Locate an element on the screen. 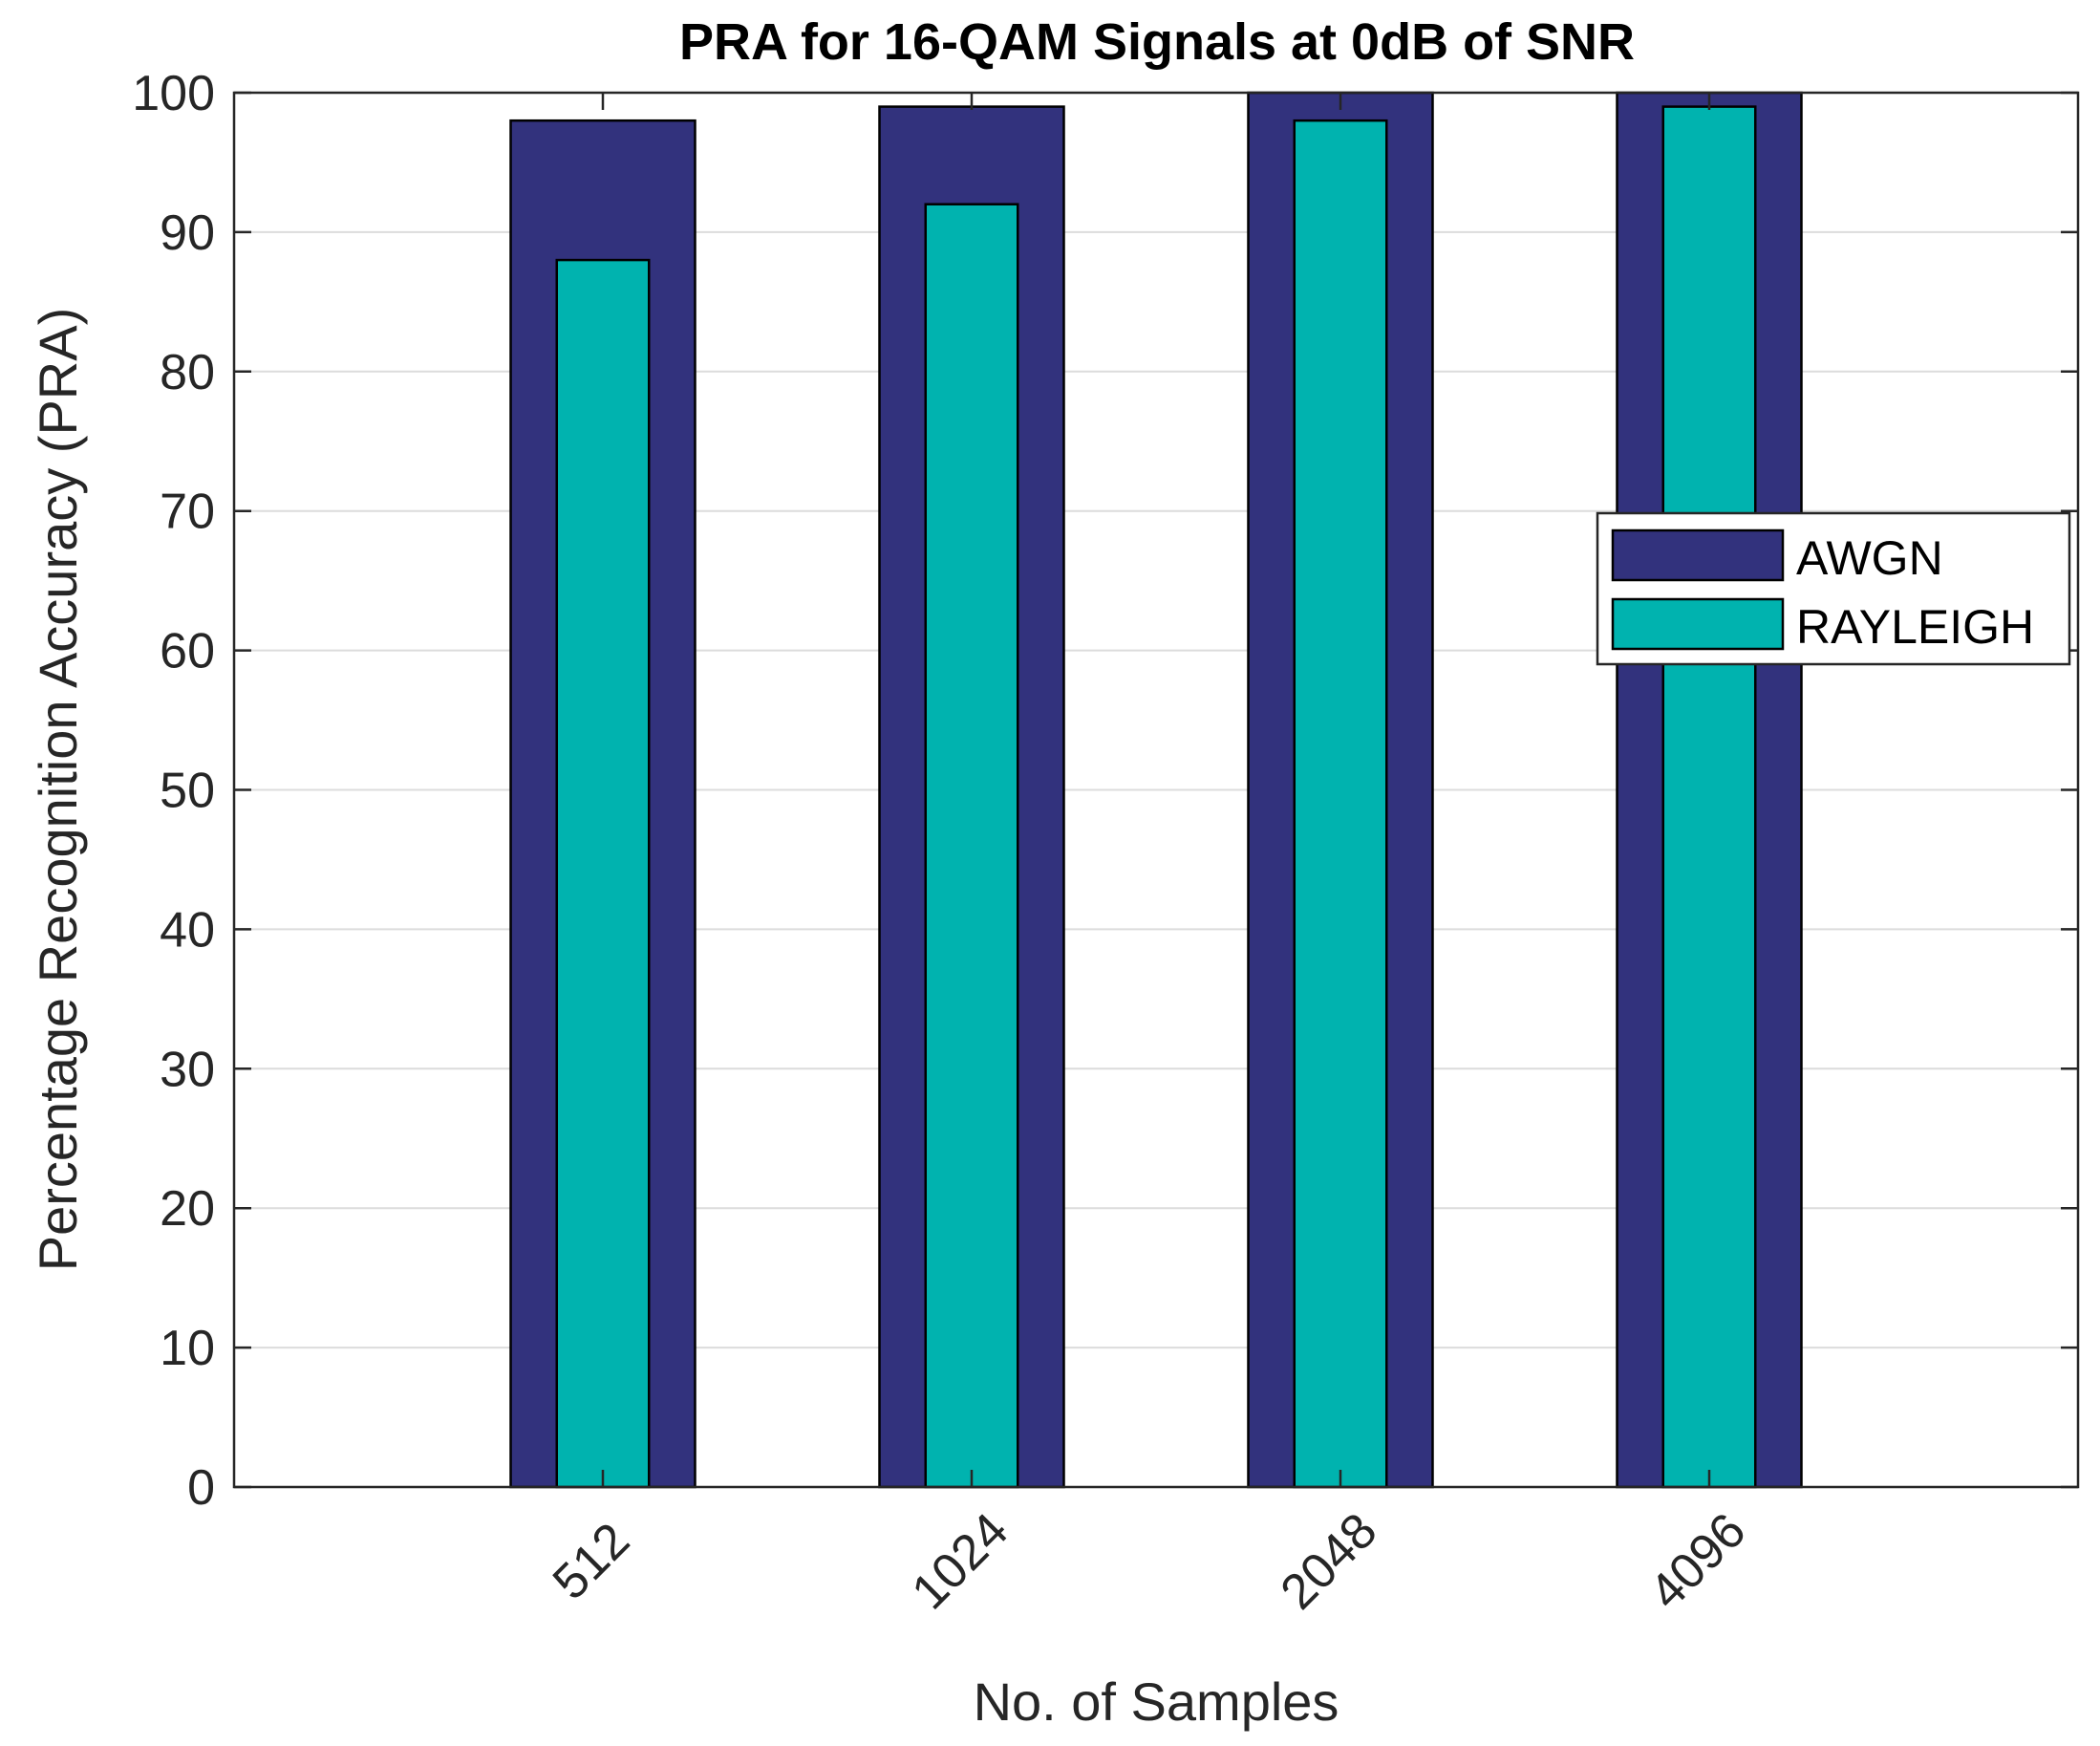 Image resolution: width=2100 pixels, height=1746 pixels. chart-title: PRA for 16-QAM Signals at 0dB of SNR is located at coordinates (1157, 42).